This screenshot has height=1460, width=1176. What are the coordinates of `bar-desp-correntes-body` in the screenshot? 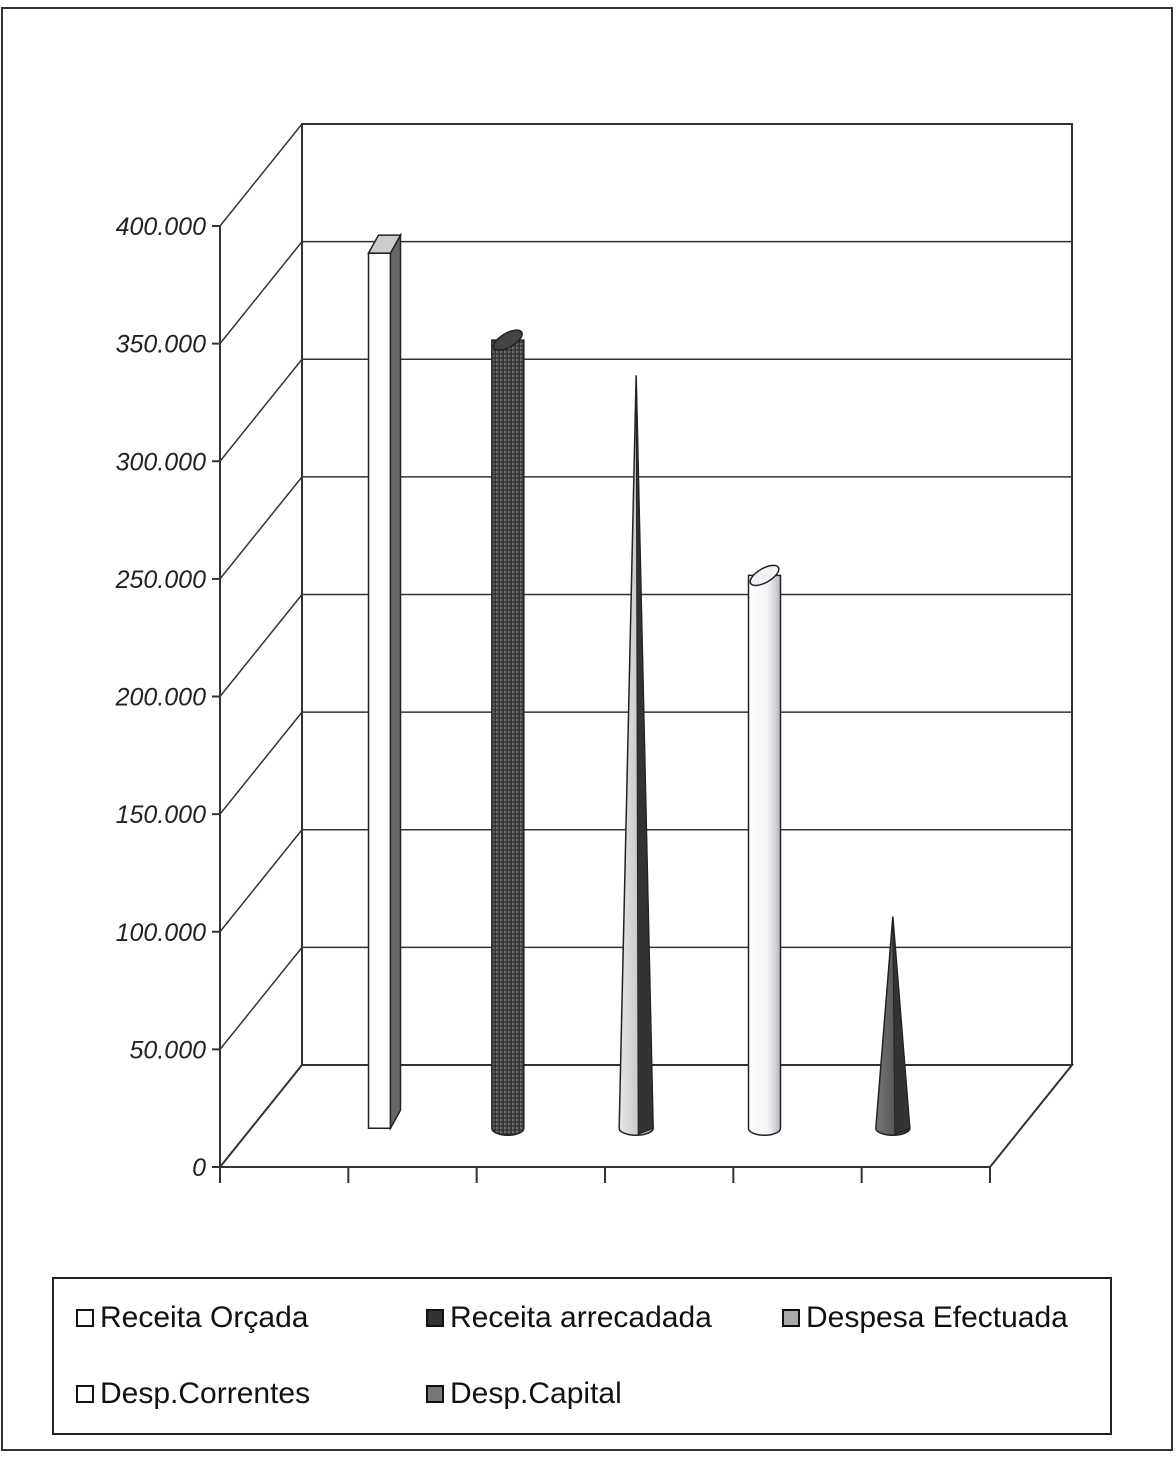 It's located at (764, 855).